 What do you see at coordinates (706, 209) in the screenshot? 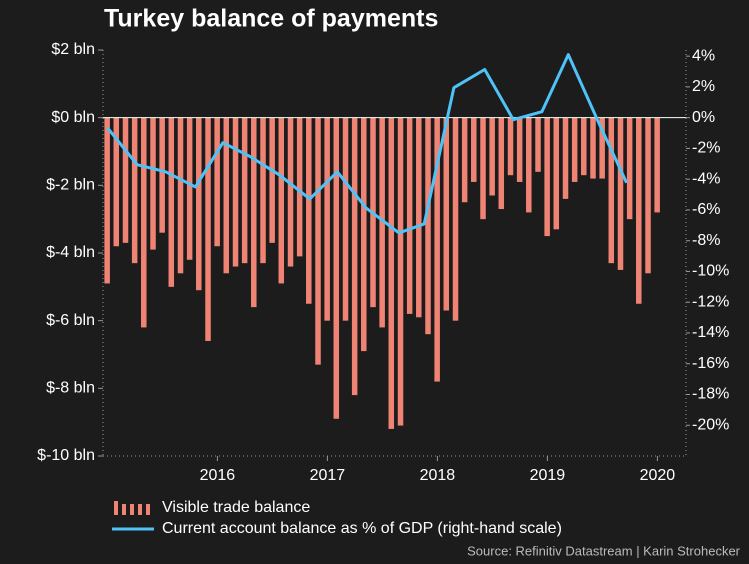
I see `y2-tick-label: -6%` at bounding box center [706, 209].